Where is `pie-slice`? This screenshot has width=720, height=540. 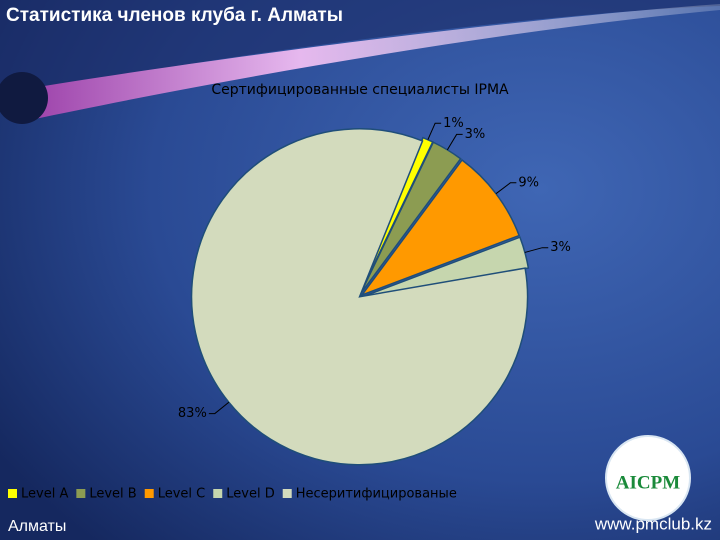 pie-slice is located at coordinates (440, 227).